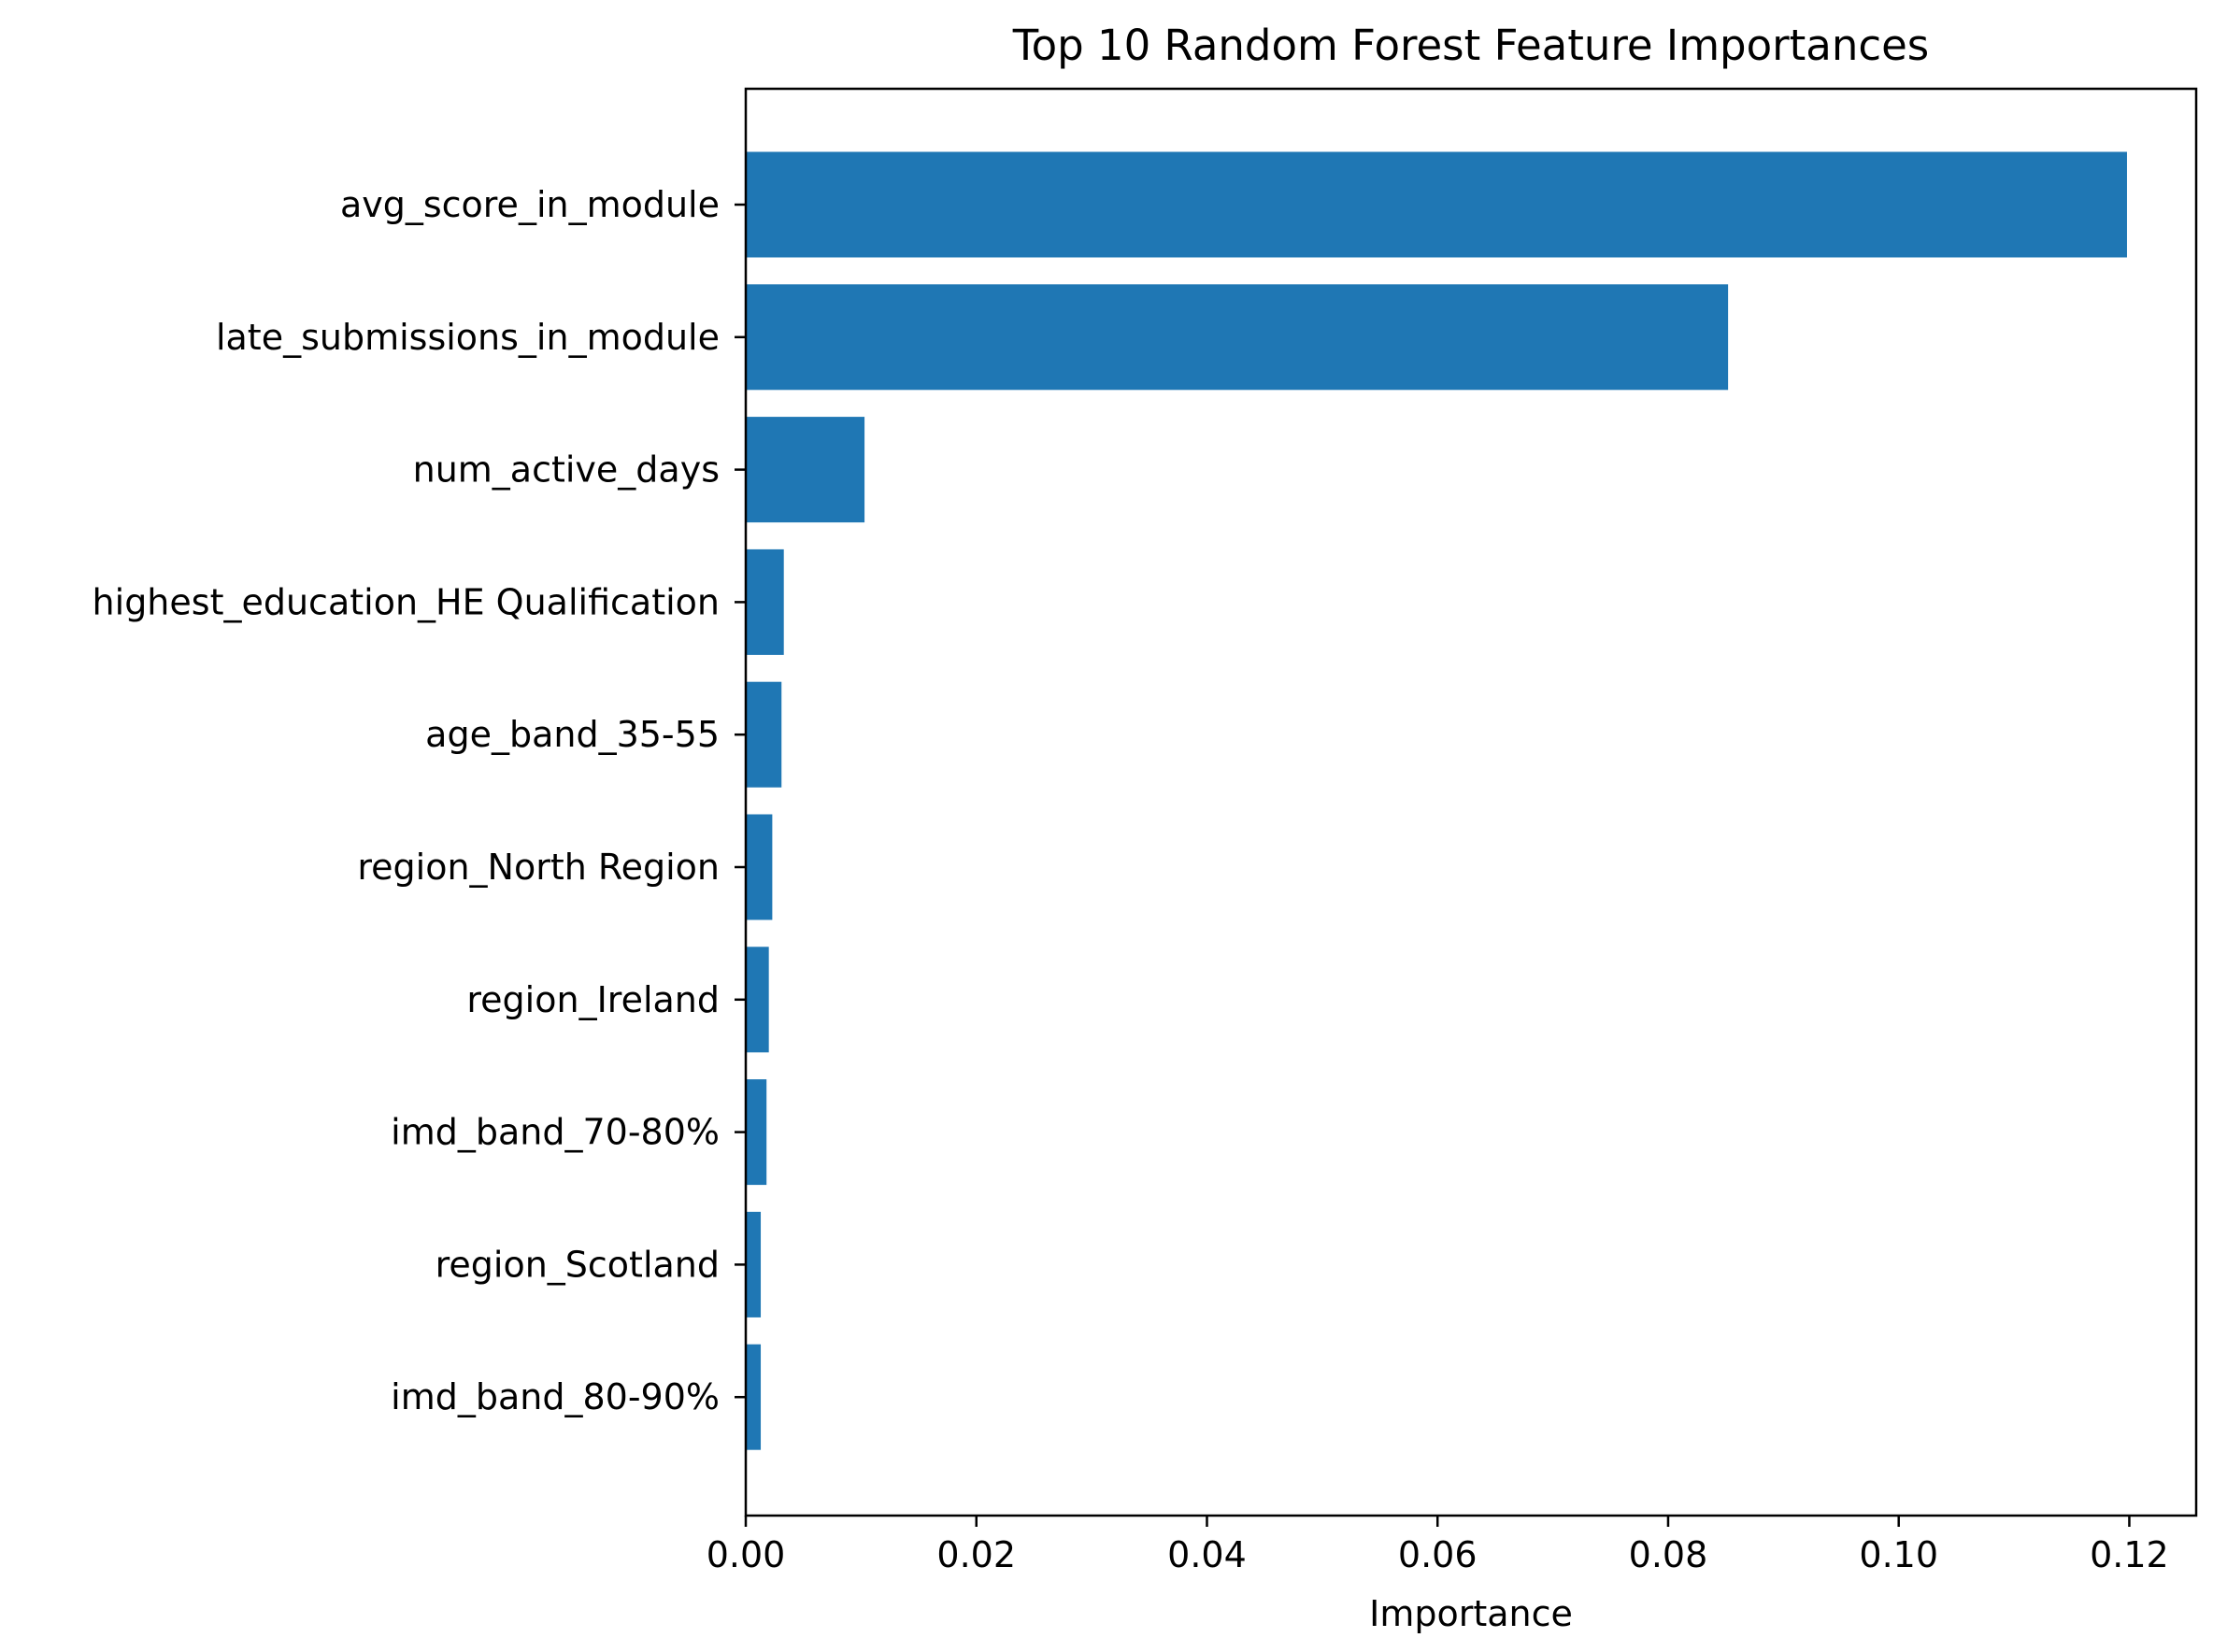 The height and width of the screenshot is (1652, 2213). What do you see at coordinates (407, 601) in the screenshot?
I see `y-tick-label: highest_education_HE Qualification` at bounding box center [407, 601].